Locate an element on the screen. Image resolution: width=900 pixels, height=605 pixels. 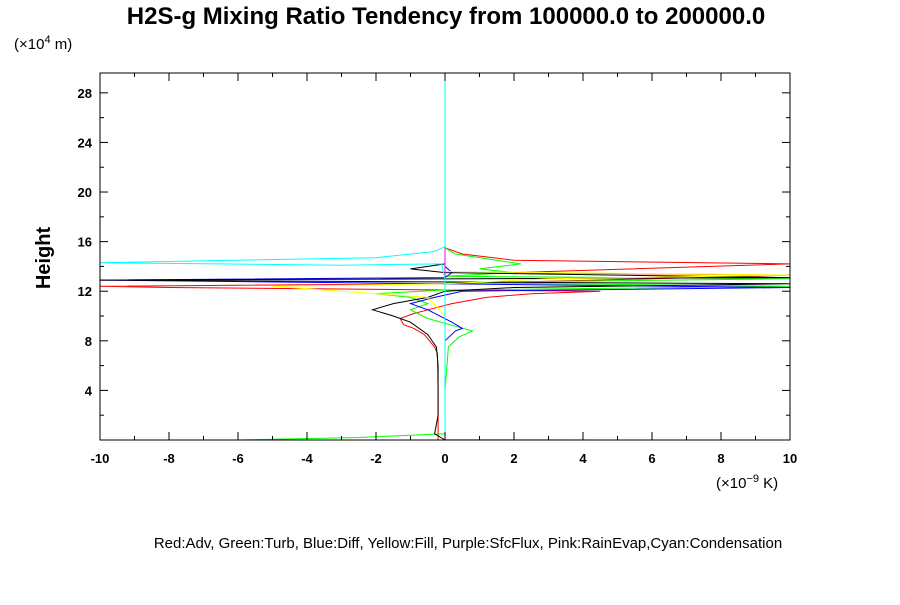
y-tick-label: 20 is located at coordinates (85, 192).